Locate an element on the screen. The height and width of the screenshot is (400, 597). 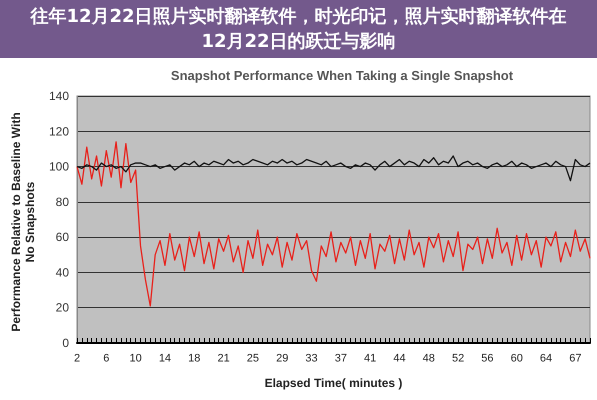
x-tick-label: 2 is located at coordinates (77, 358).